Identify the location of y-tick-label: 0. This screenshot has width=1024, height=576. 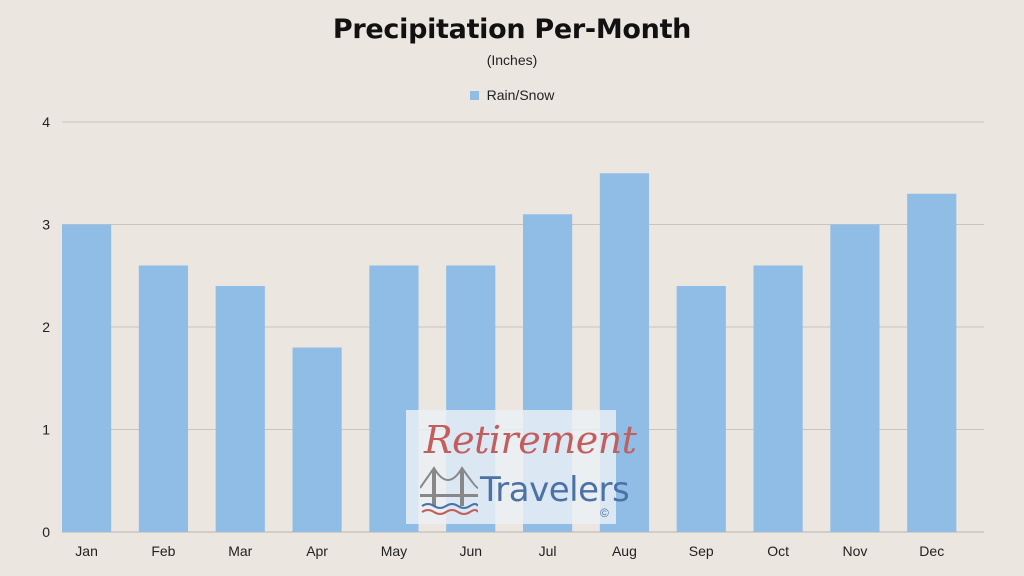
(46, 532).